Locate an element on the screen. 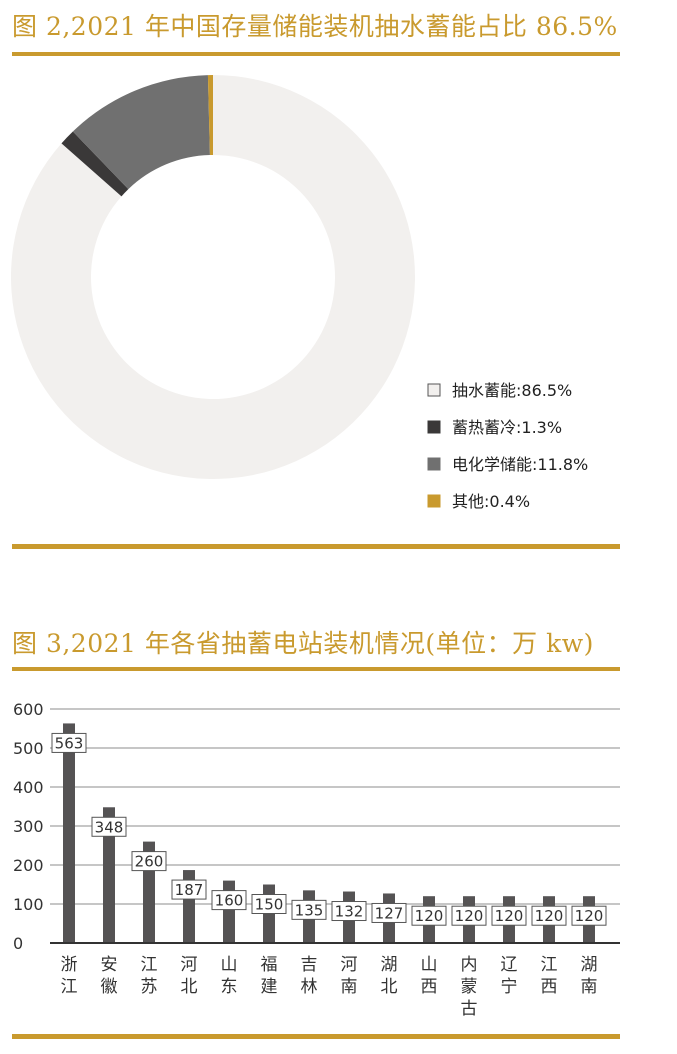 This screenshot has height=1054, width=677. data-label-4: 160 is located at coordinates (229, 901).